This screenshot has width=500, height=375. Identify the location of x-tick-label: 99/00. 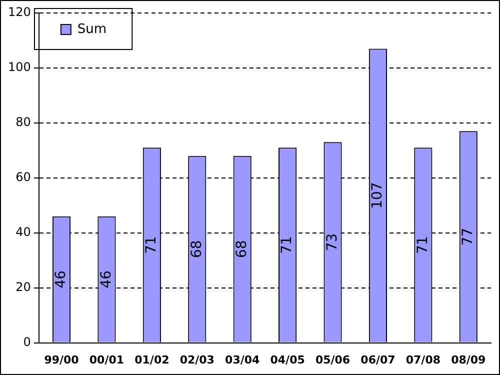
(62, 359).